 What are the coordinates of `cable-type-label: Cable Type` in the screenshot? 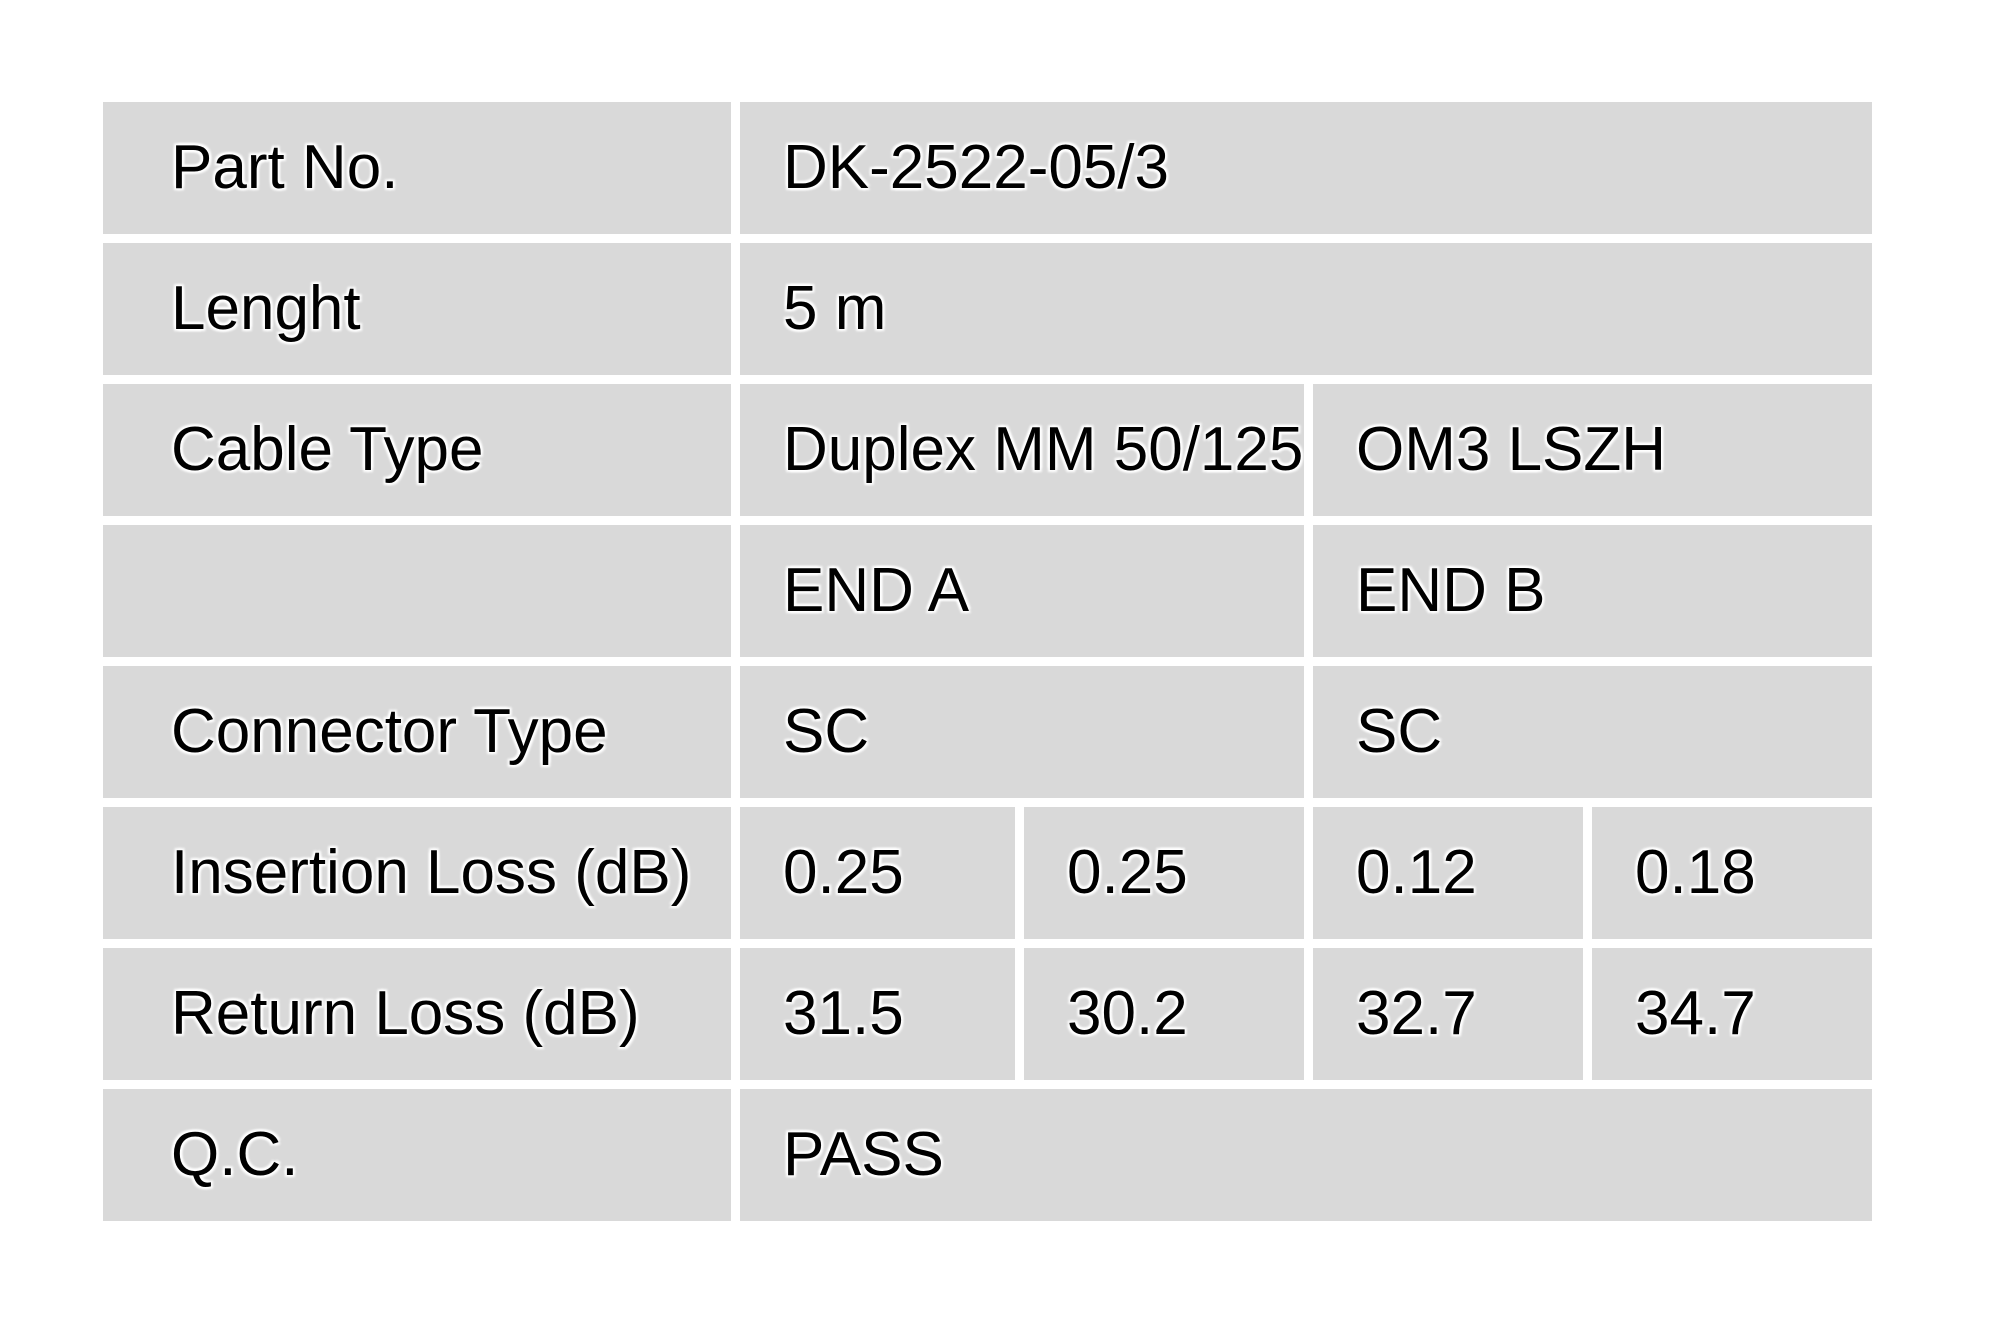 It's located at (417, 450).